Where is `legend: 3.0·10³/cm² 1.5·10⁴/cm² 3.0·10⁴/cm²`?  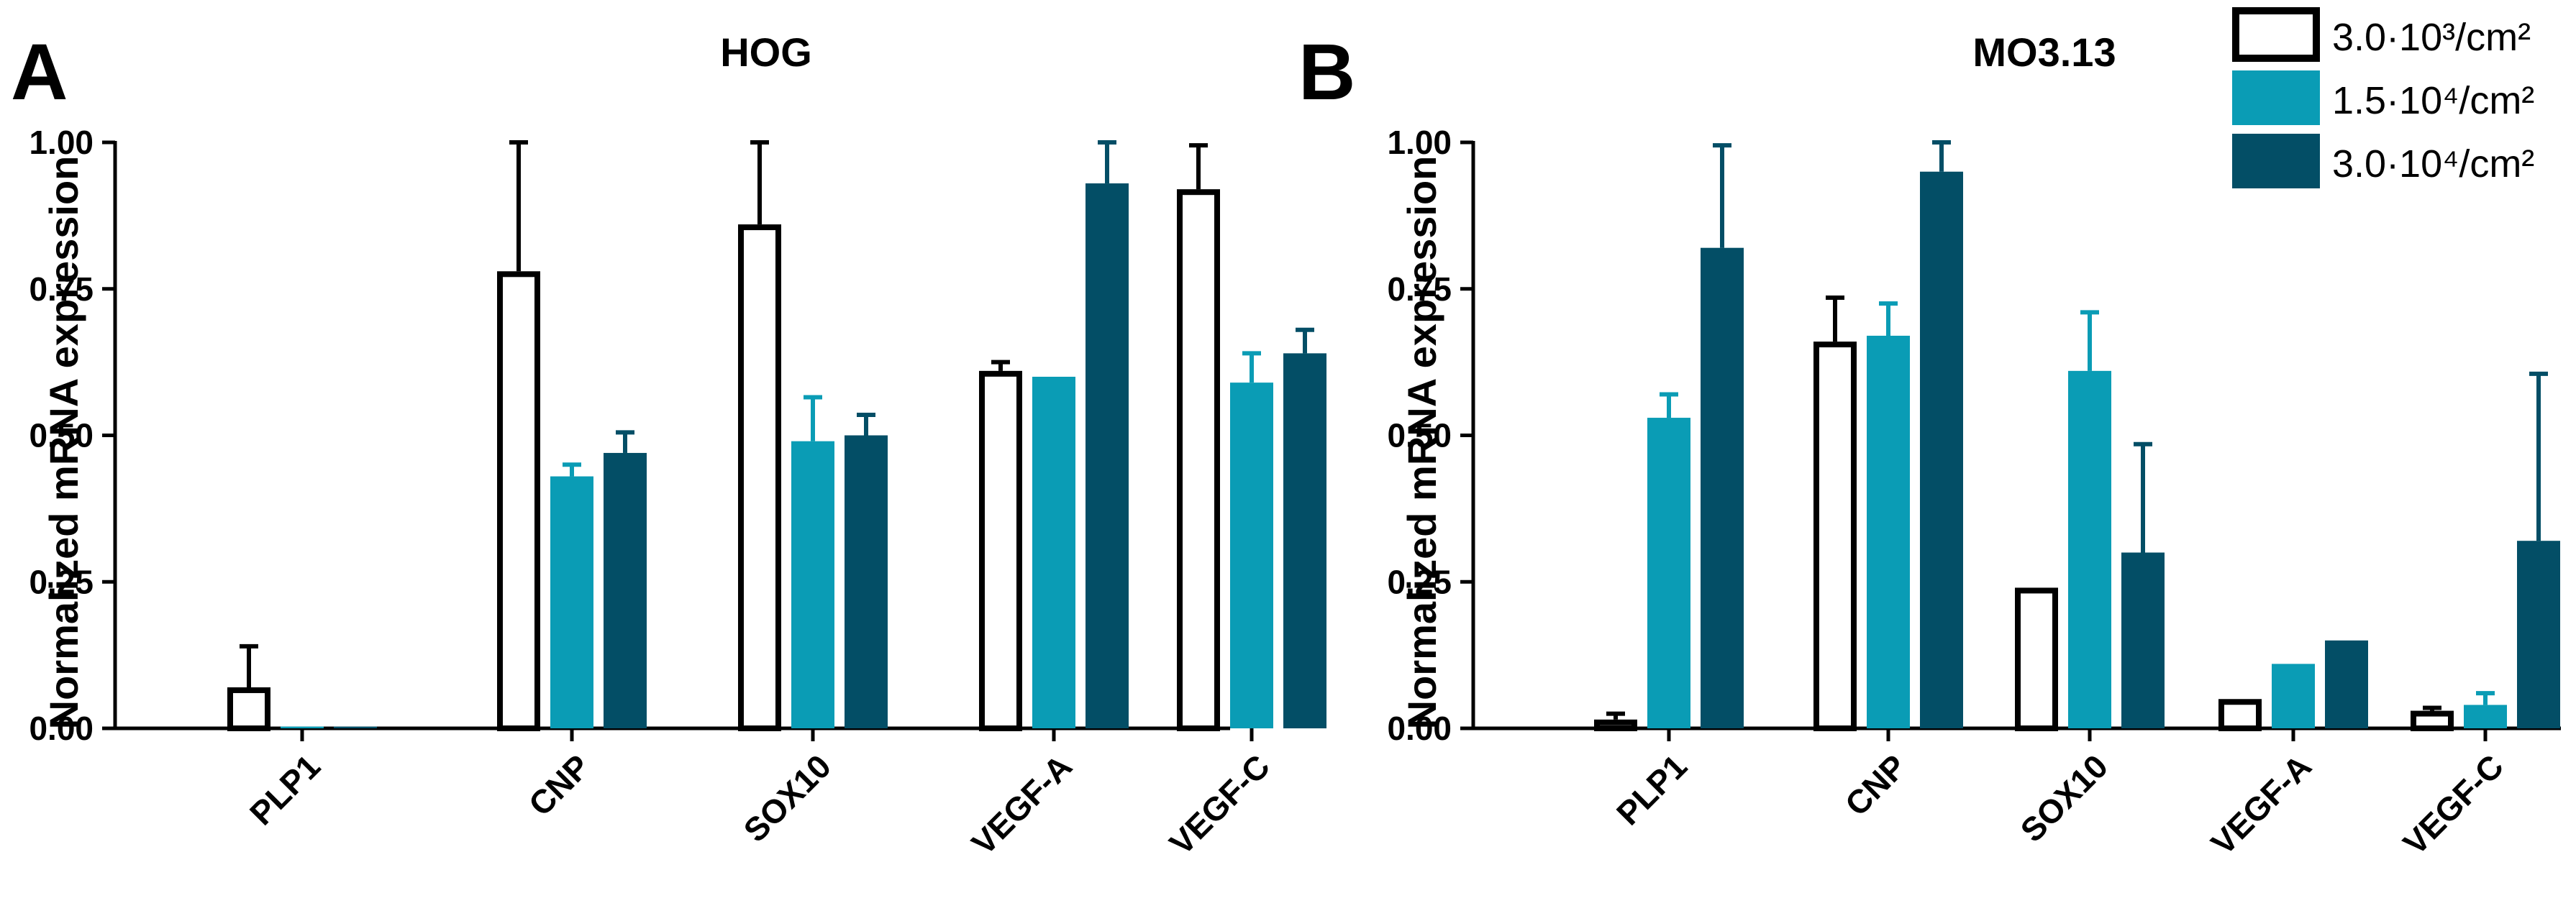 legend: 3.0·10³/cm² 1.5·10⁴/cm² 3.0·10⁴/cm² is located at coordinates (2383, 98).